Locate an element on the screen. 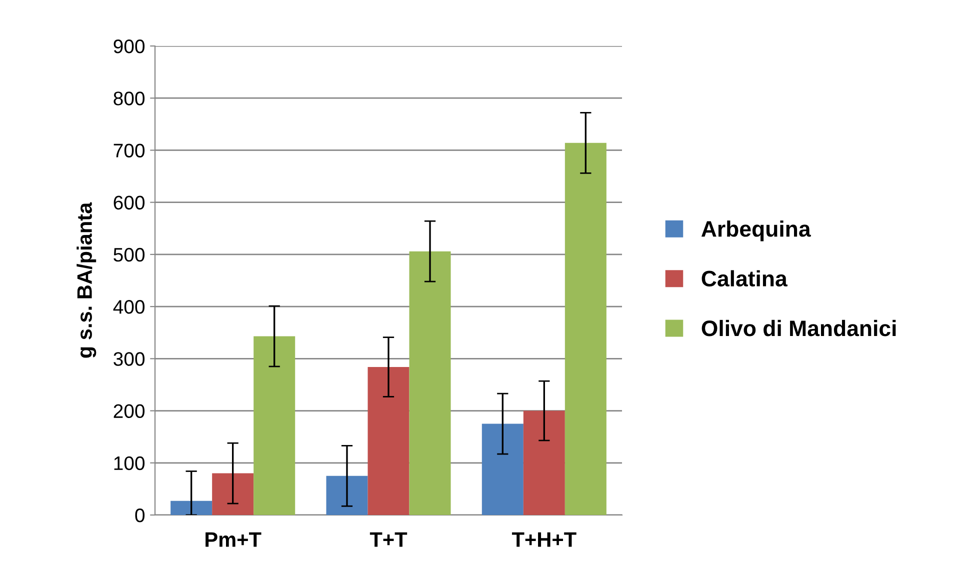 This screenshot has height=581, width=955. y-tick-label: 500 is located at coordinates (129, 255).